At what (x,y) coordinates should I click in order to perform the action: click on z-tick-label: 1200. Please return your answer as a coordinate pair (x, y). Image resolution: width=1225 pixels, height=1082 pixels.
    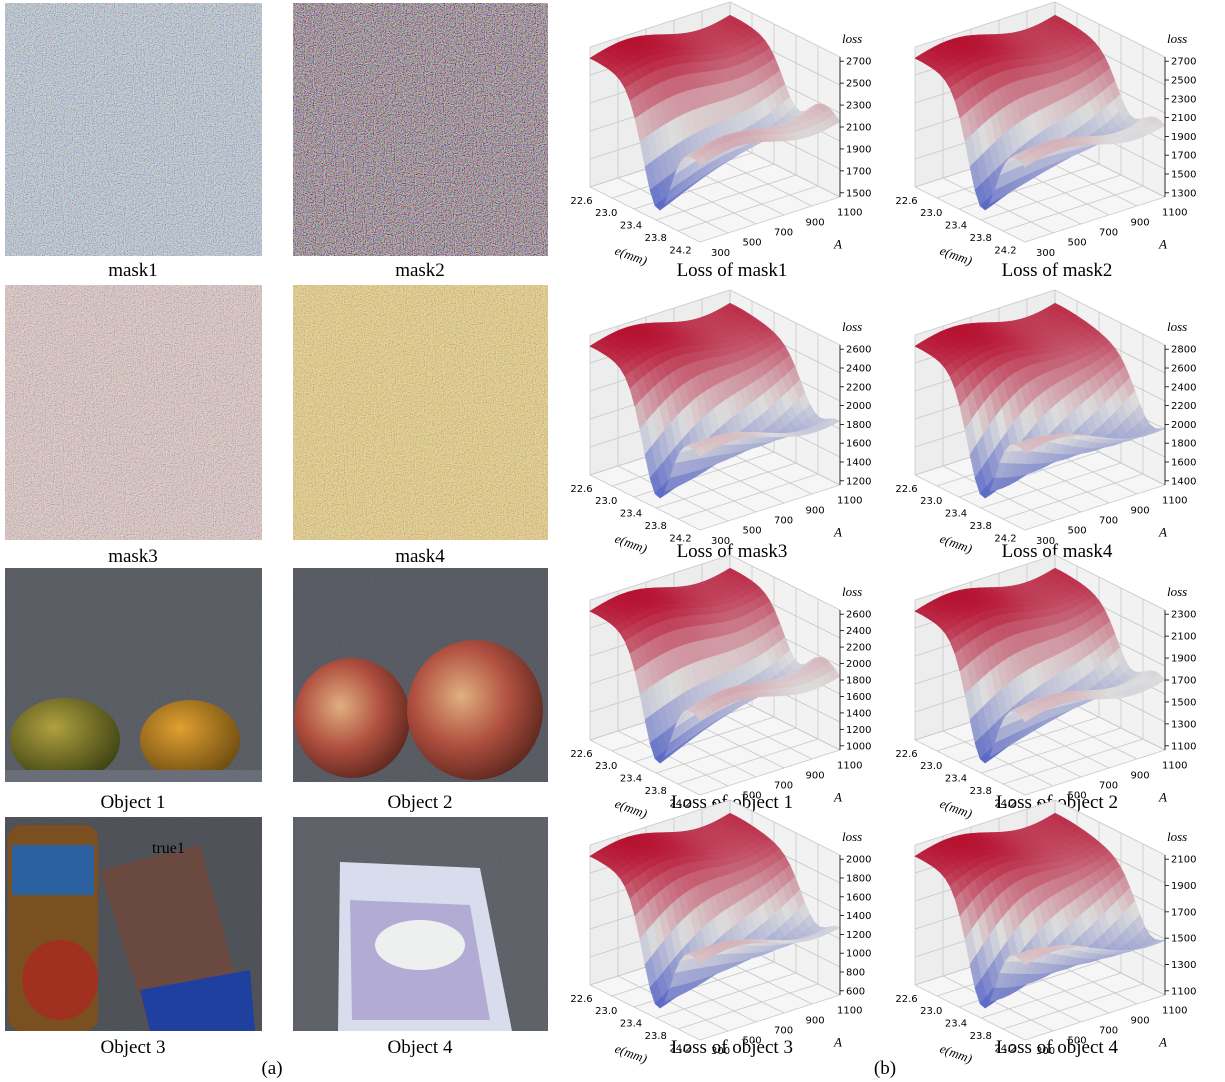
    Looking at the image, I should click on (858, 935).